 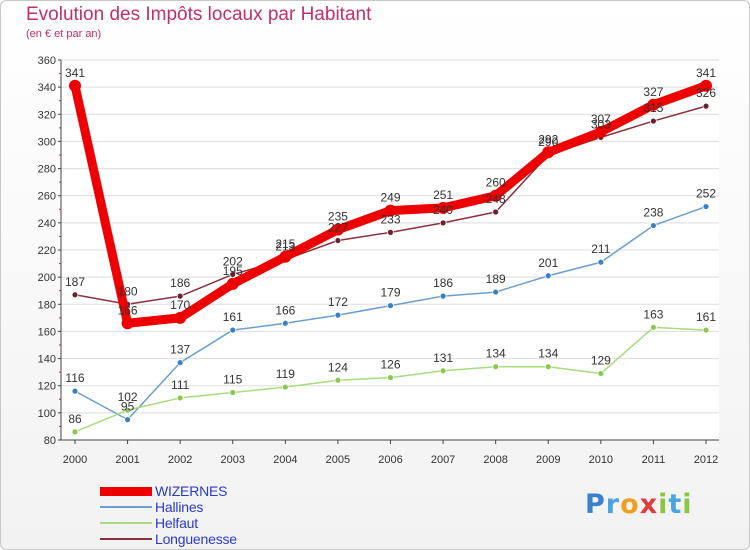 I want to click on data-label: 95, so click(x=128, y=407).